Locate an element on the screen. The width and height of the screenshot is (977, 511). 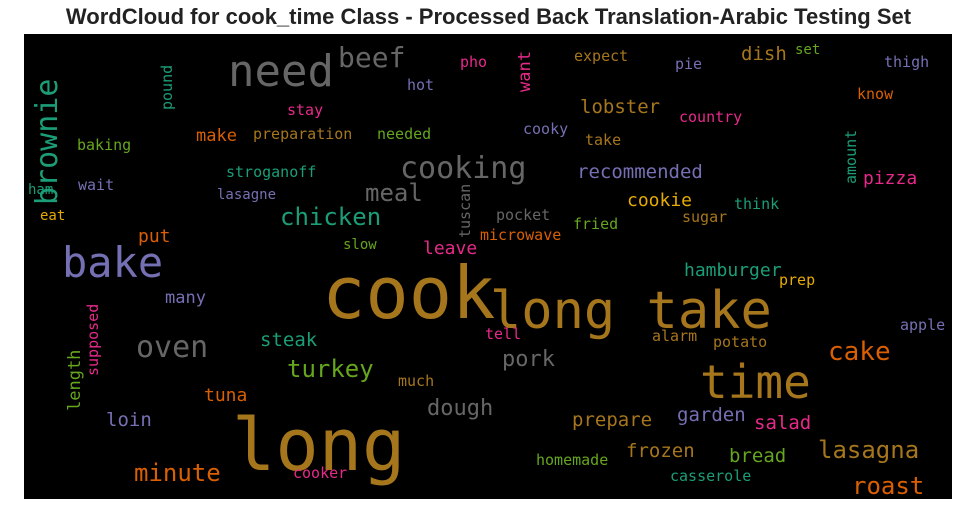
wordcloud-word: leave is located at coordinates (450, 248).